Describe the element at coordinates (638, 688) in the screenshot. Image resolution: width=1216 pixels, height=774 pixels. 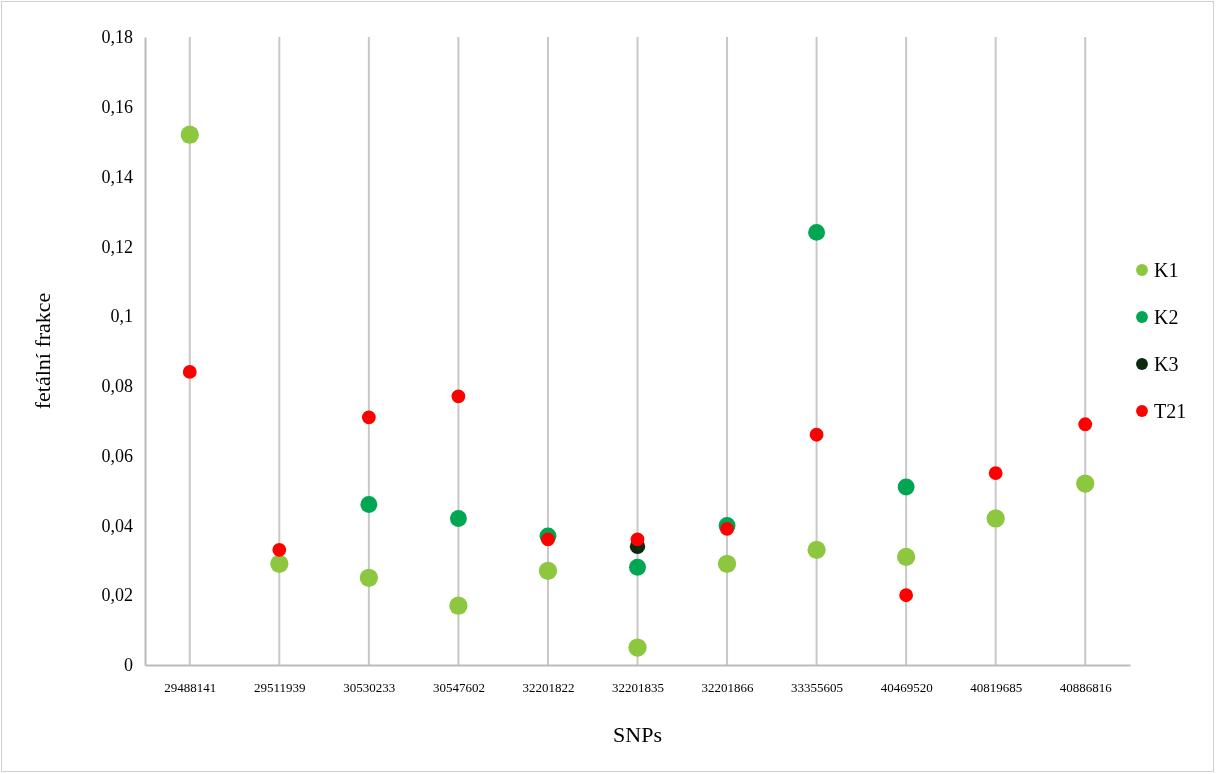
I see `x-tick-label: 32201835` at that location.